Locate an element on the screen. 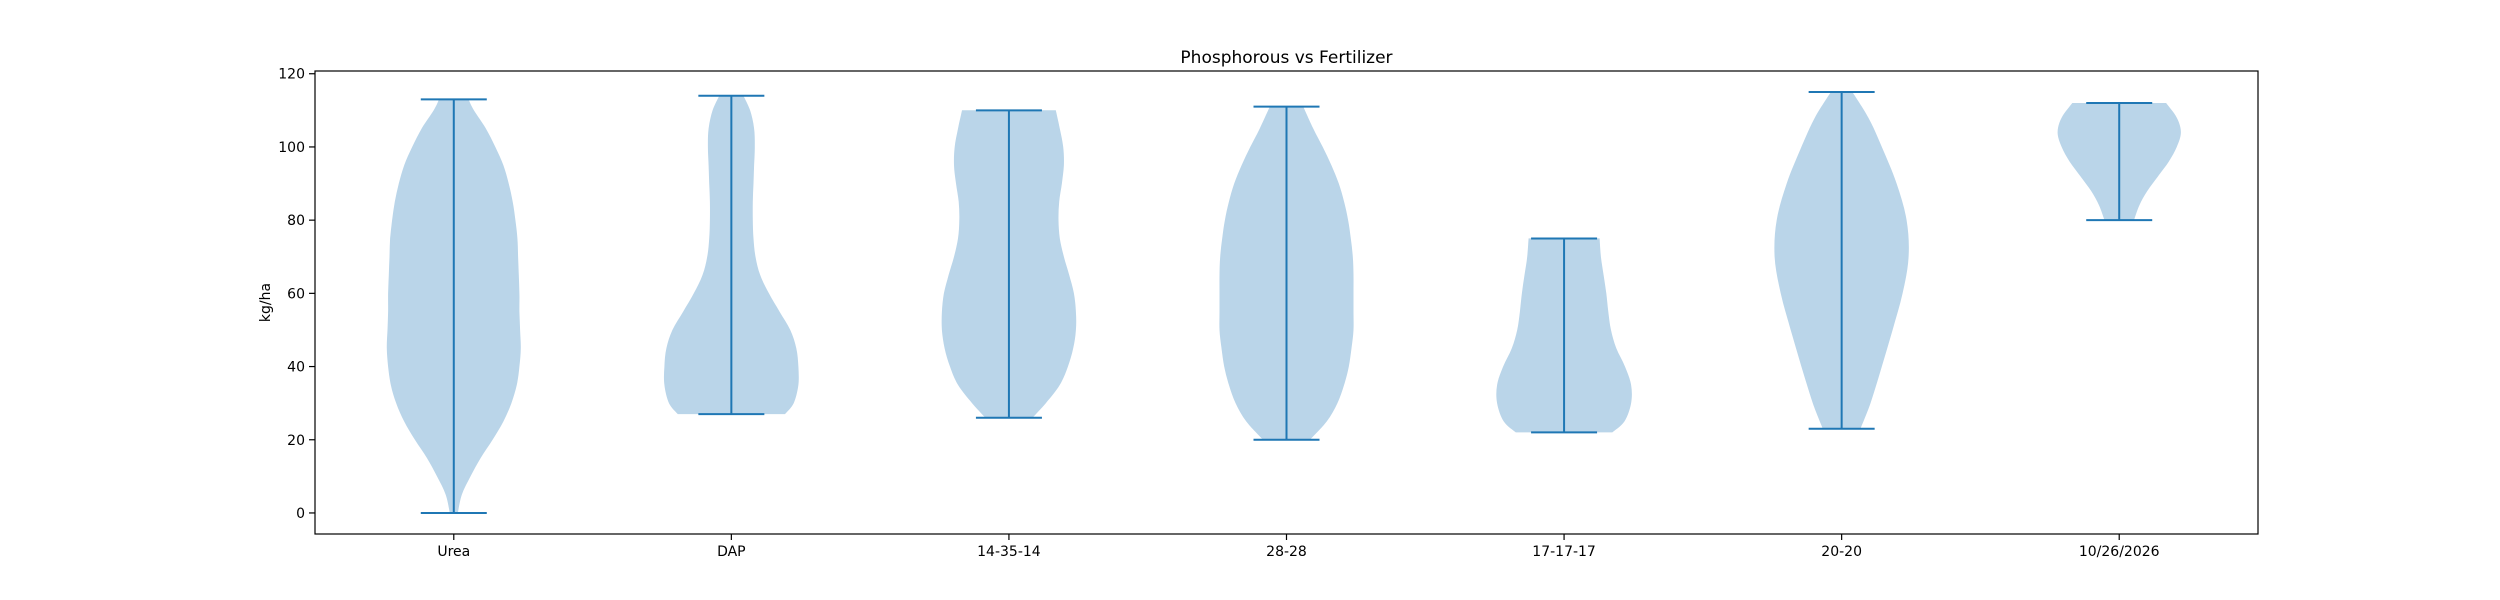  x-tick-label: 20-20 is located at coordinates (1841, 552).